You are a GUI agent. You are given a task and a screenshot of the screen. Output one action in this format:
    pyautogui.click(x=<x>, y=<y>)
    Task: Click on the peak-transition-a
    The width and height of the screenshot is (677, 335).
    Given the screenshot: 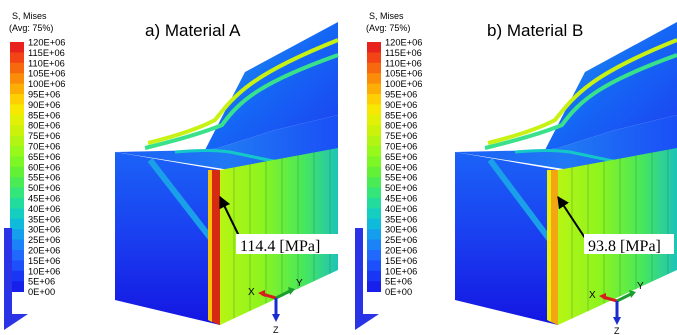 What is the action you would take?
    pyautogui.click(x=210, y=246)
    